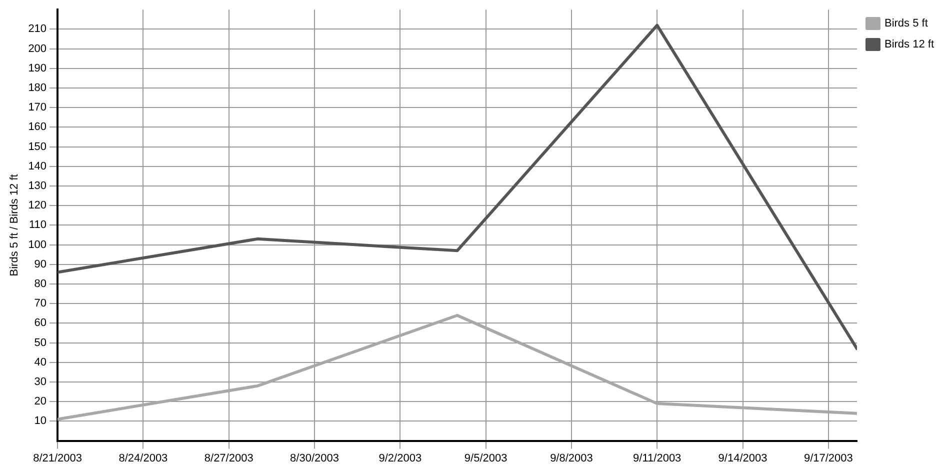  I want to click on x-tick-label: 8/30/2003, so click(314, 458).